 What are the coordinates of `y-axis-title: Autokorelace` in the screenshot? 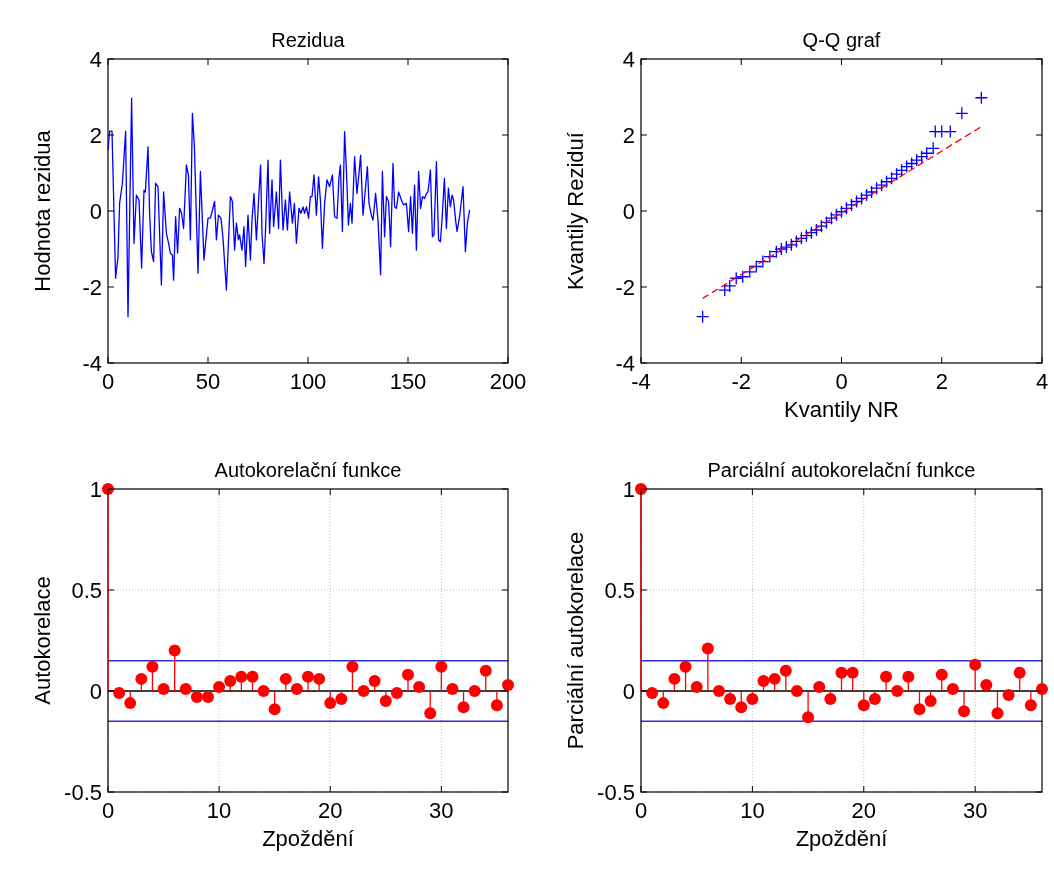 It's located at (42, 640).